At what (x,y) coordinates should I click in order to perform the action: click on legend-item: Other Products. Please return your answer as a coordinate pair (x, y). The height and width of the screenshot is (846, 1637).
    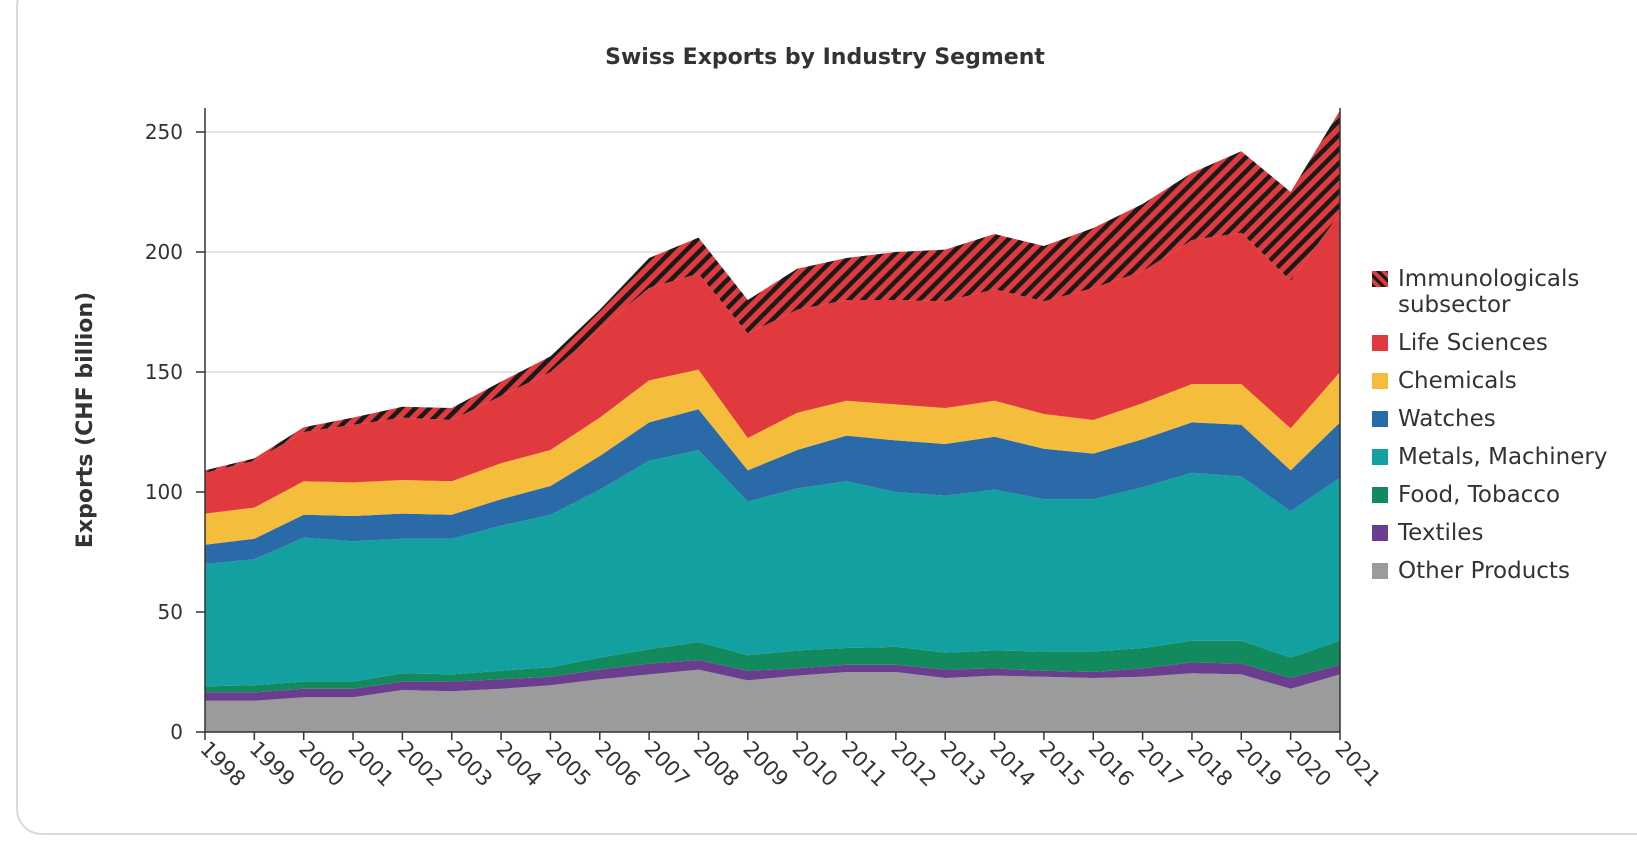
    Looking at the image, I should click on (1504, 571).